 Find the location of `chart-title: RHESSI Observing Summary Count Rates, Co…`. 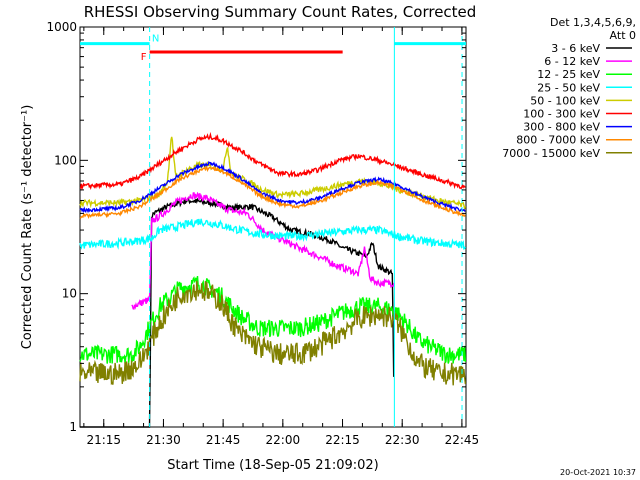

chart-title: RHESSI Observing Summary Count Rates, Co… is located at coordinates (280, 12).